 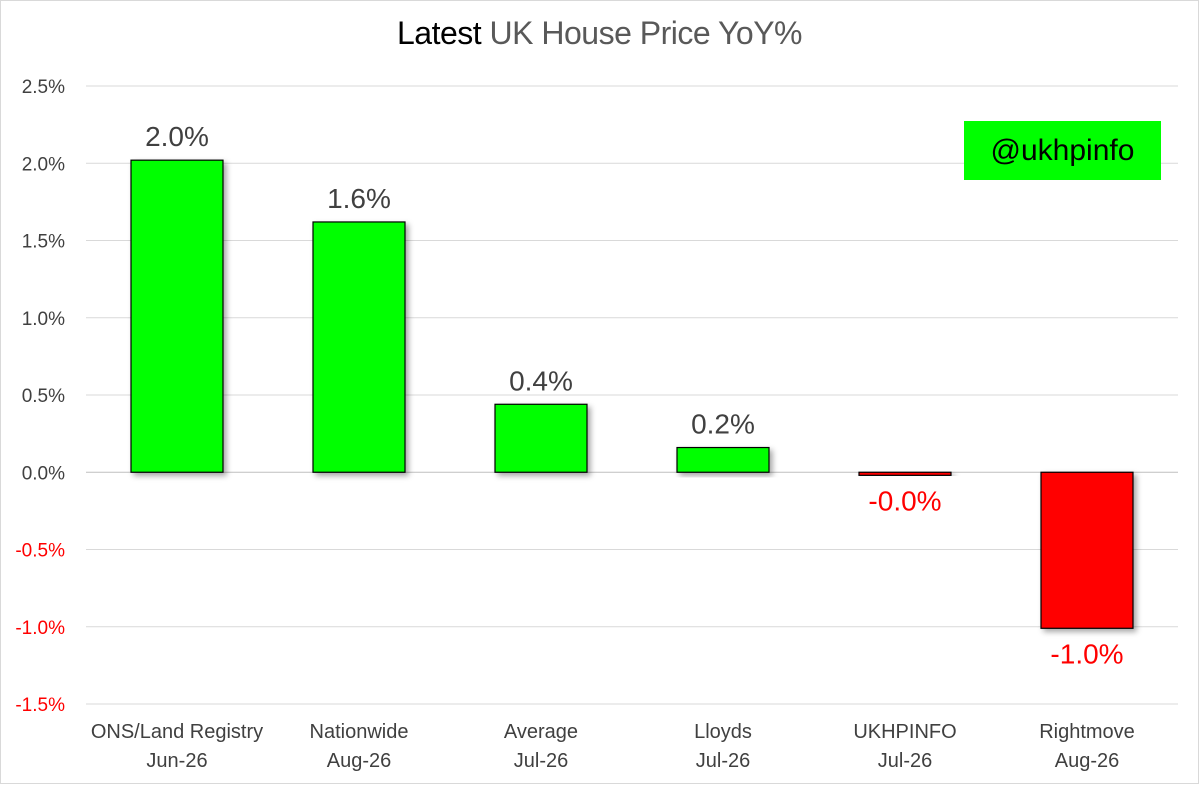 What do you see at coordinates (177, 136) in the screenshot?
I see `data-label: 2.0%` at bounding box center [177, 136].